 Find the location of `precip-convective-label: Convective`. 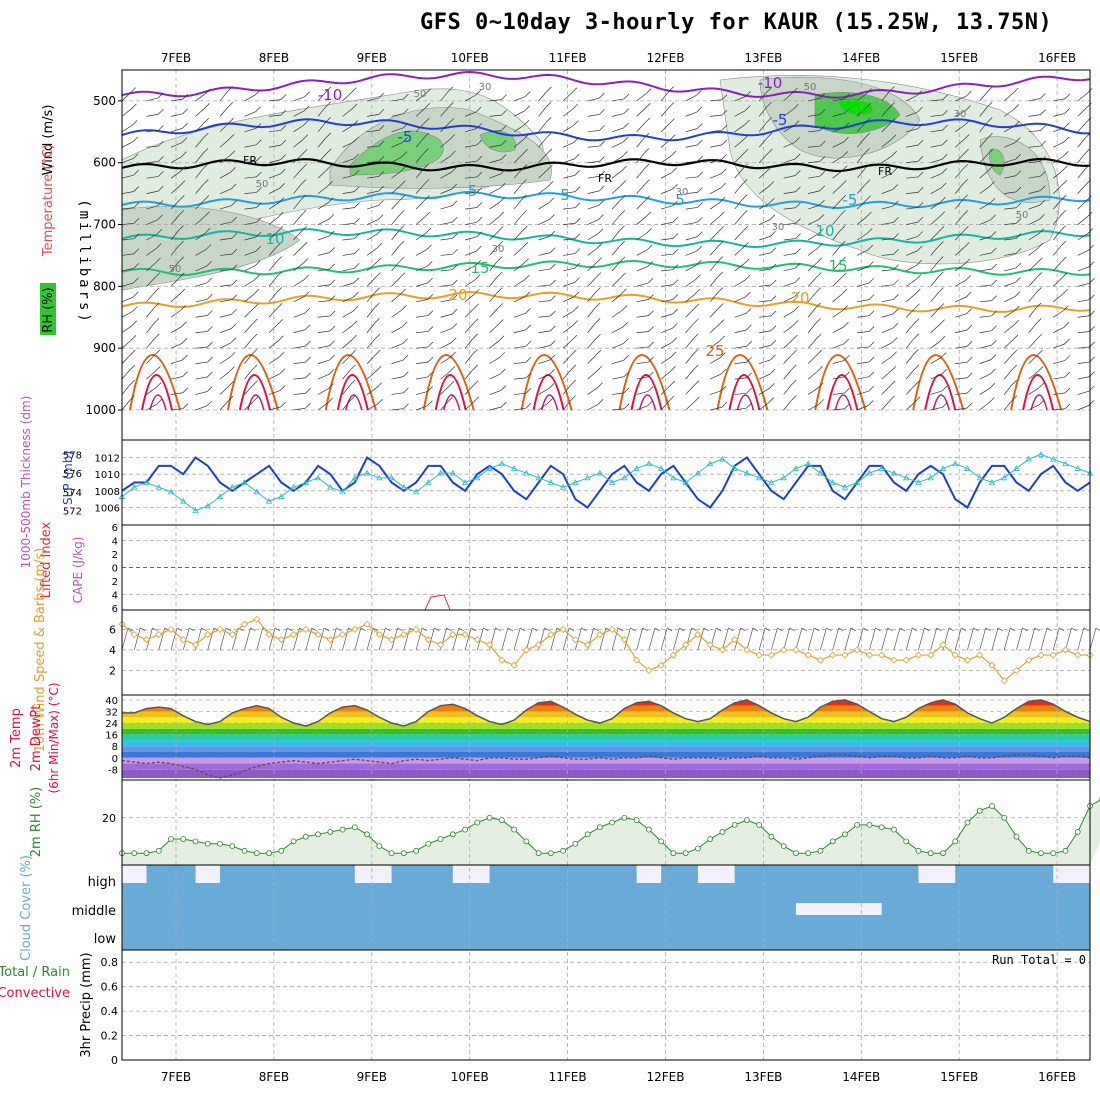

precip-convective-label: Convective is located at coordinates (35, 993).